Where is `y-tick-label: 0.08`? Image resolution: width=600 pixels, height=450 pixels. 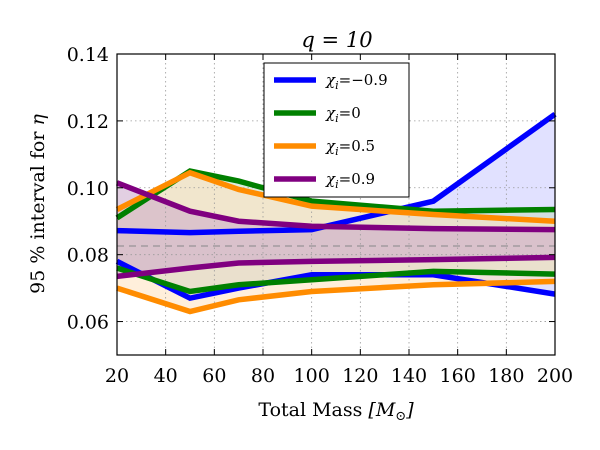
y-tick-label: 0.08 is located at coordinates (88, 256).